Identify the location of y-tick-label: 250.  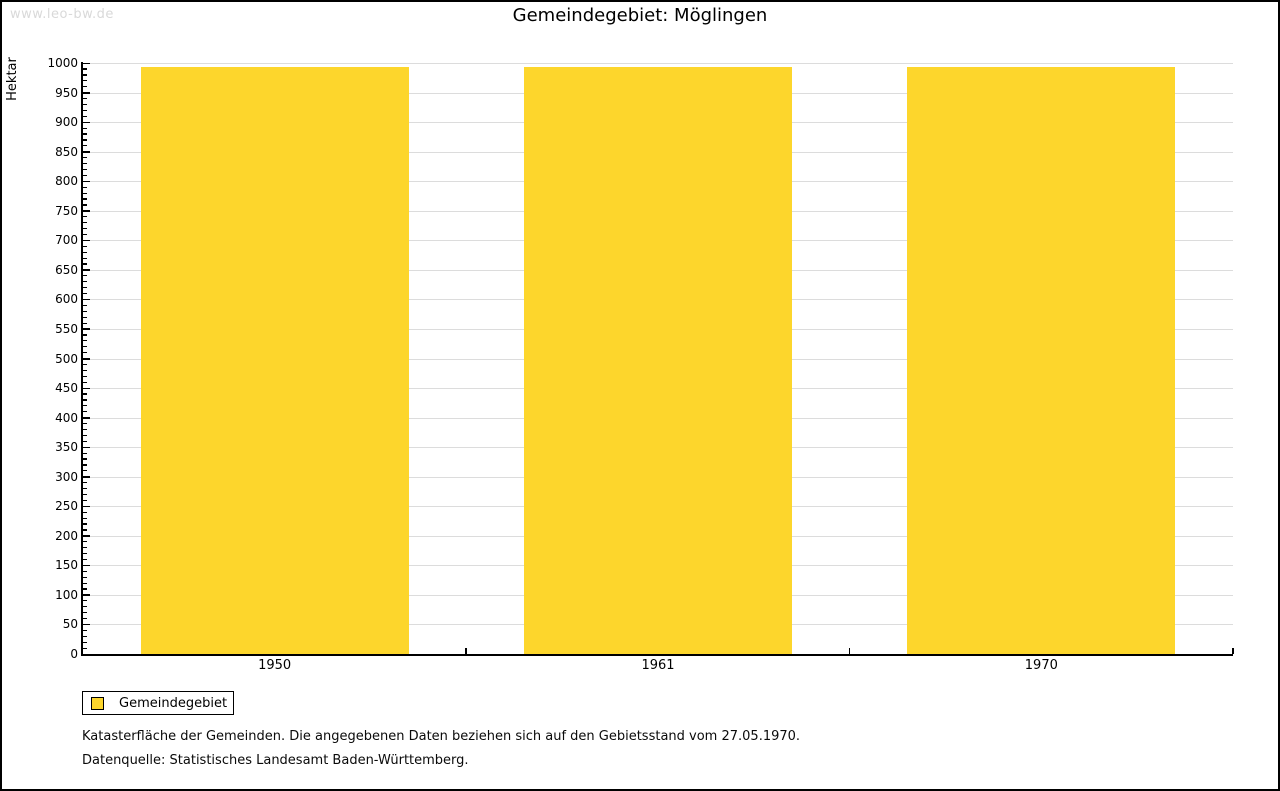
(66, 506).